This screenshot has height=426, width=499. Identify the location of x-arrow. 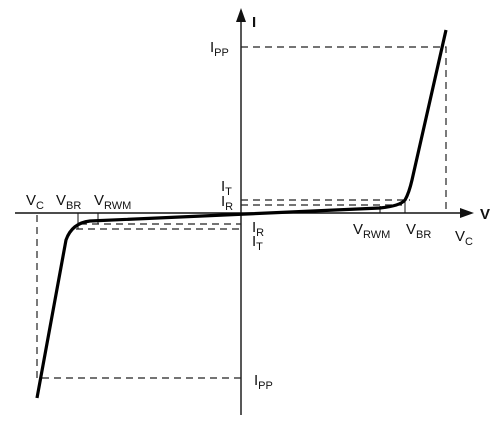
(467, 213).